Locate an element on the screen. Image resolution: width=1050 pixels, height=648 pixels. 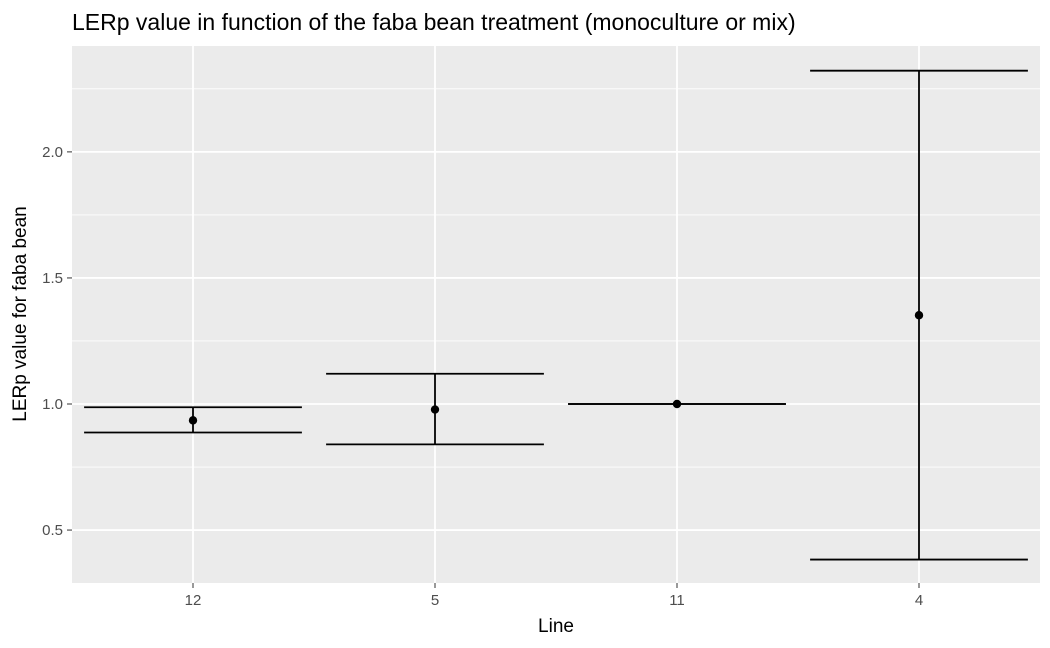
points is located at coordinates (556, 368).